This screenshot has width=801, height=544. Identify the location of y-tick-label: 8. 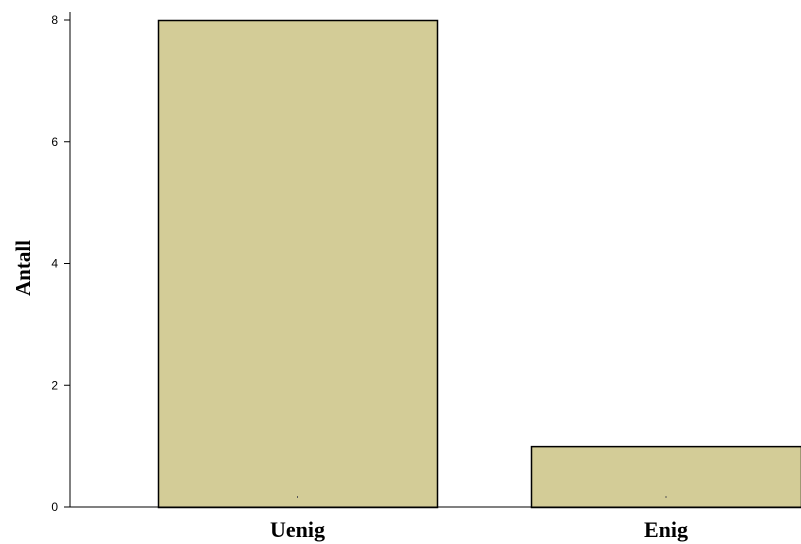
(54, 20).